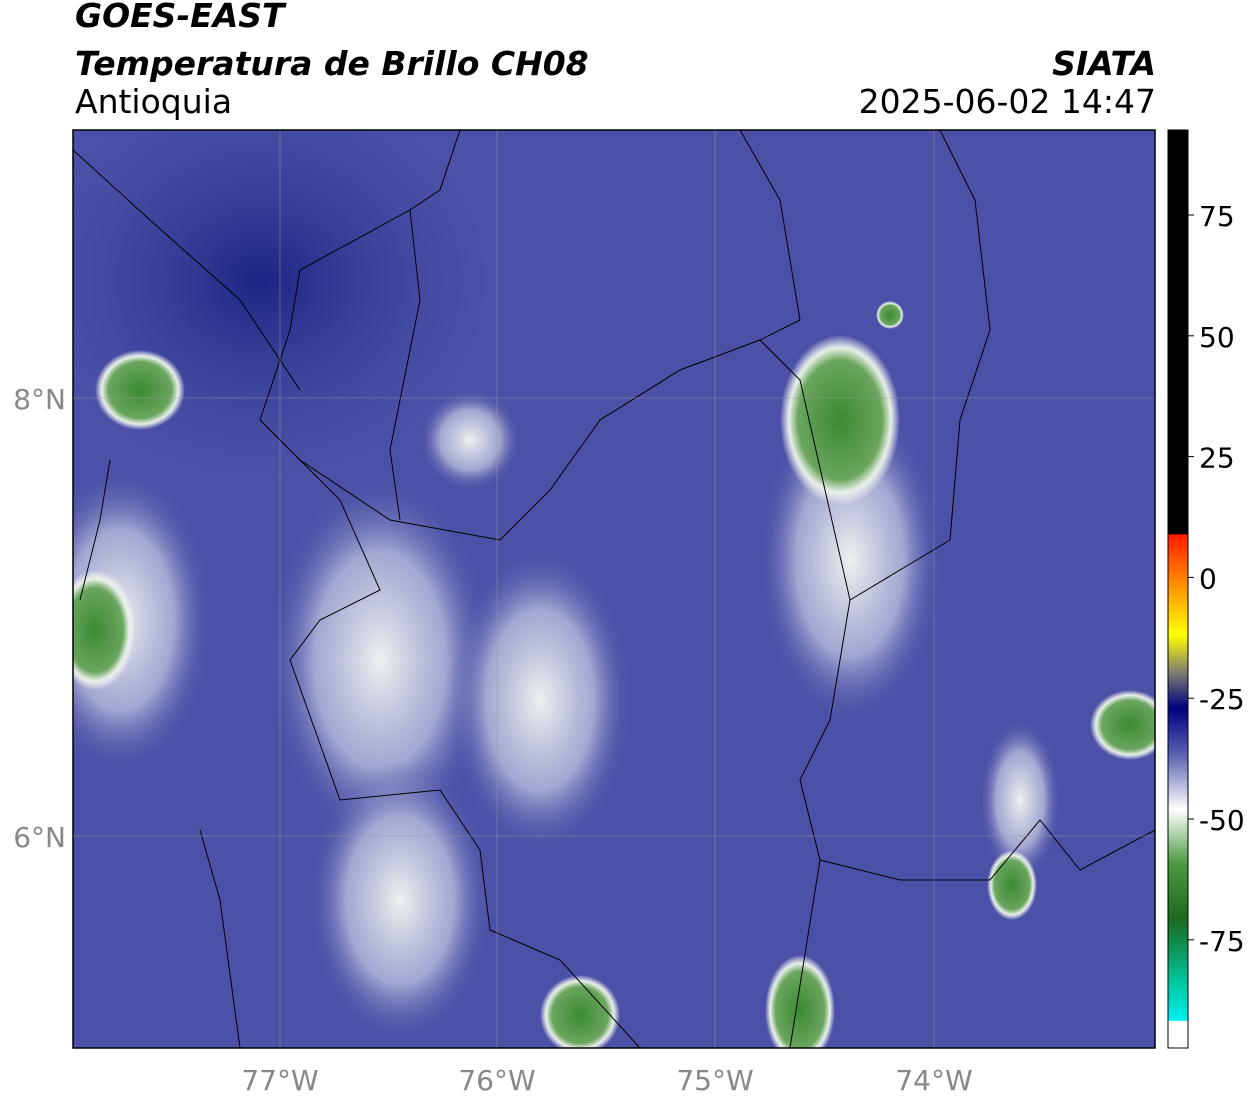  Describe the element at coordinates (332, 63) in the screenshot. I see `subtitle: Temperatura de Brillo CH08` at that location.